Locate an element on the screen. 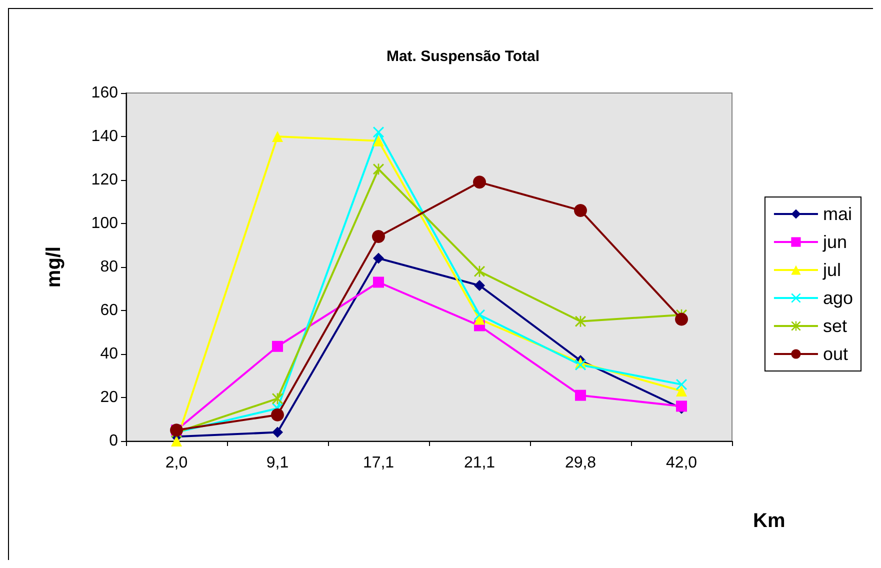  y-tick-label: 20 is located at coordinates (109, 397).